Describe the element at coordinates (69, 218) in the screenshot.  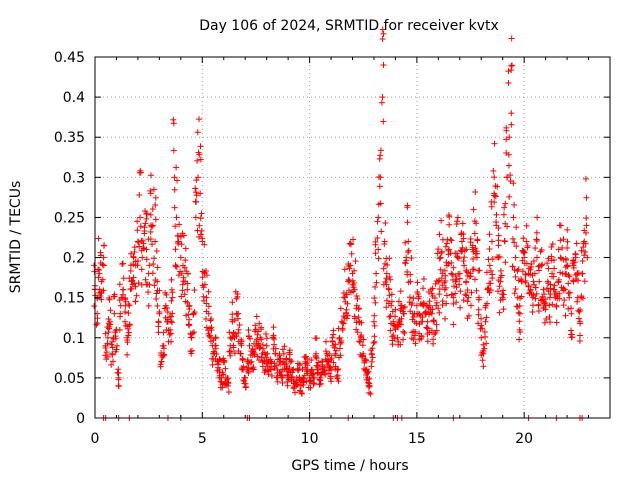
I see `y-tick-label: 0.25` at that location.